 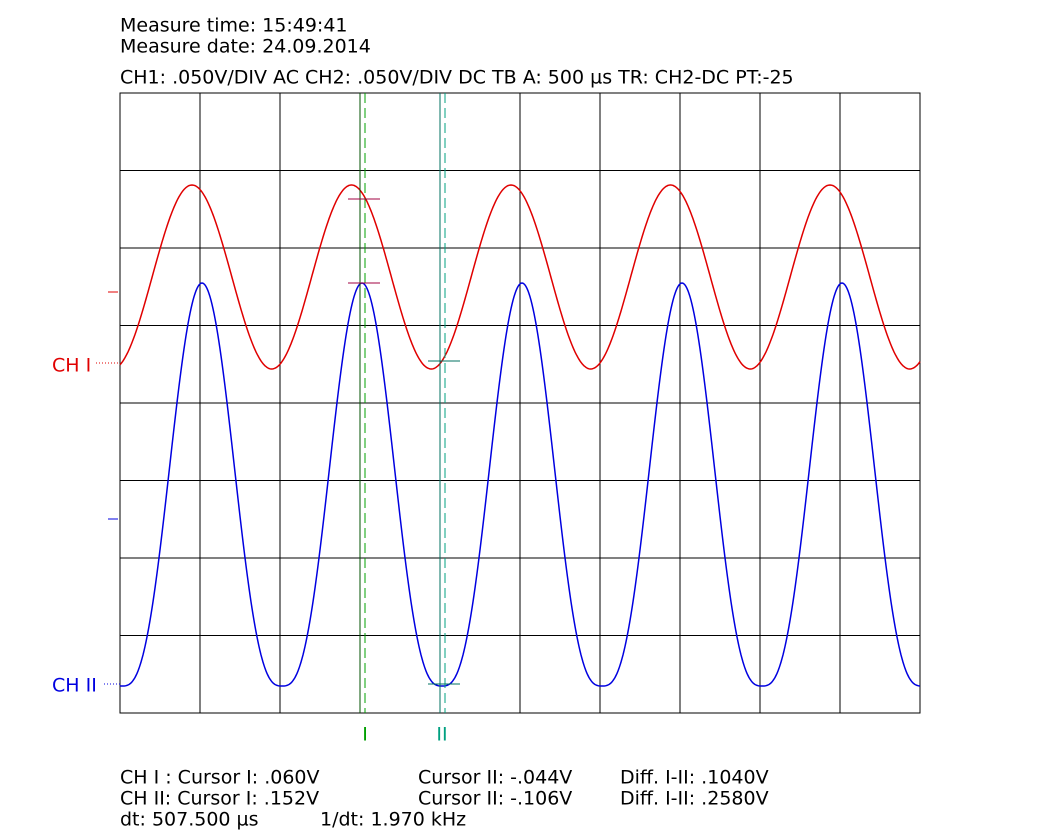 What do you see at coordinates (694, 799) in the screenshot?
I see `readout: Diff. I-II: .2580V` at bounding box center [694, 799].